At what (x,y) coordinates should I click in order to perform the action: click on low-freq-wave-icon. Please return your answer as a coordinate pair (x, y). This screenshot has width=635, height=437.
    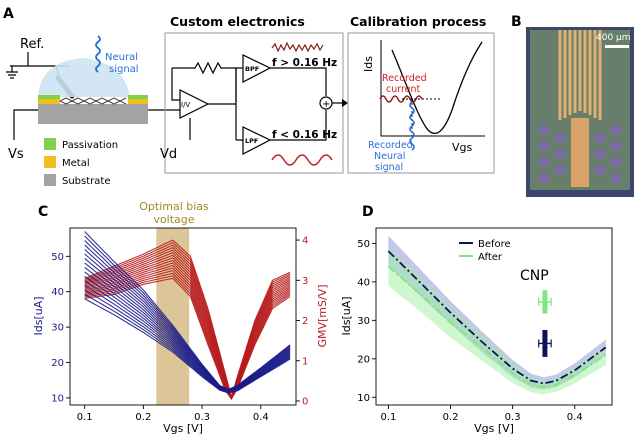
    Looking at the image, I should click on (302, 160).